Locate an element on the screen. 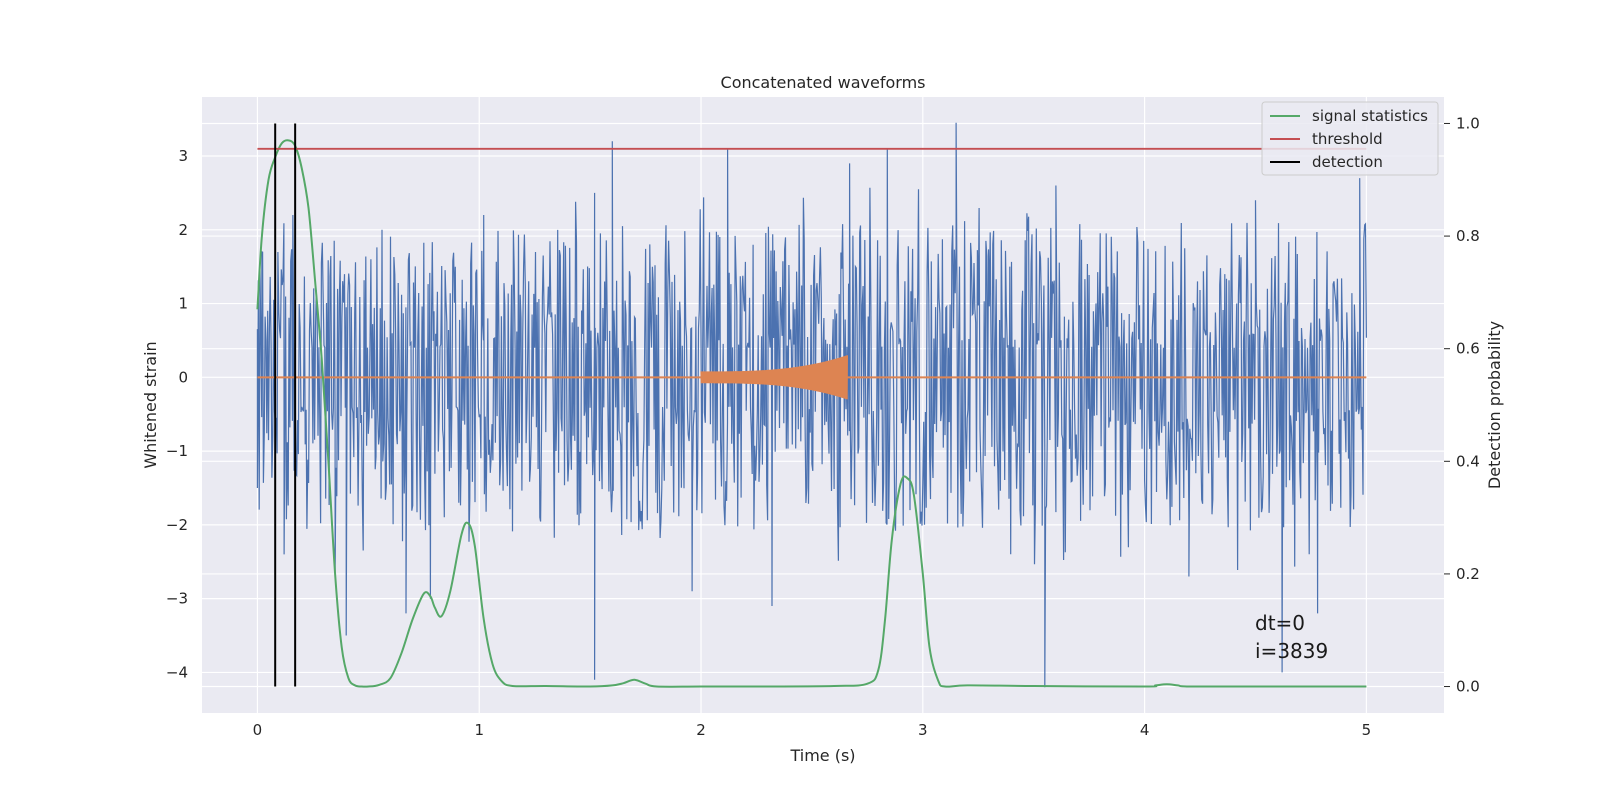 The image size is (1600, 800). x-tick-label: 1 is located at coordinates (479, 730).